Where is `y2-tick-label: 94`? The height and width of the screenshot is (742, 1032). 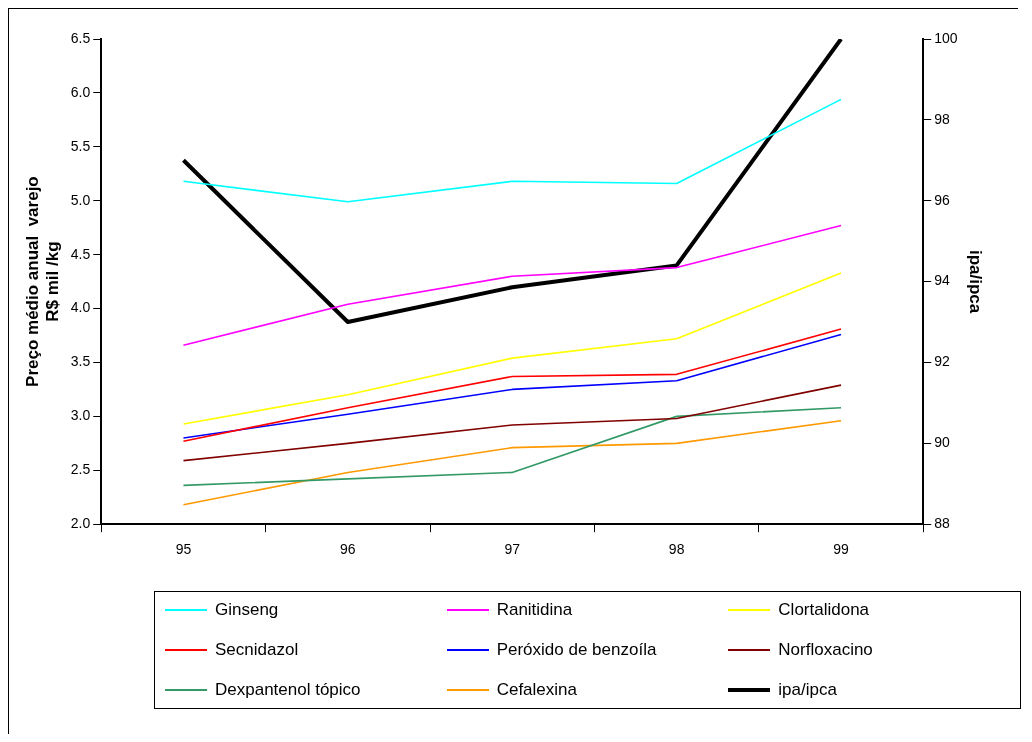 y2-tick-label: 94 is located at coordinates (942, 280).